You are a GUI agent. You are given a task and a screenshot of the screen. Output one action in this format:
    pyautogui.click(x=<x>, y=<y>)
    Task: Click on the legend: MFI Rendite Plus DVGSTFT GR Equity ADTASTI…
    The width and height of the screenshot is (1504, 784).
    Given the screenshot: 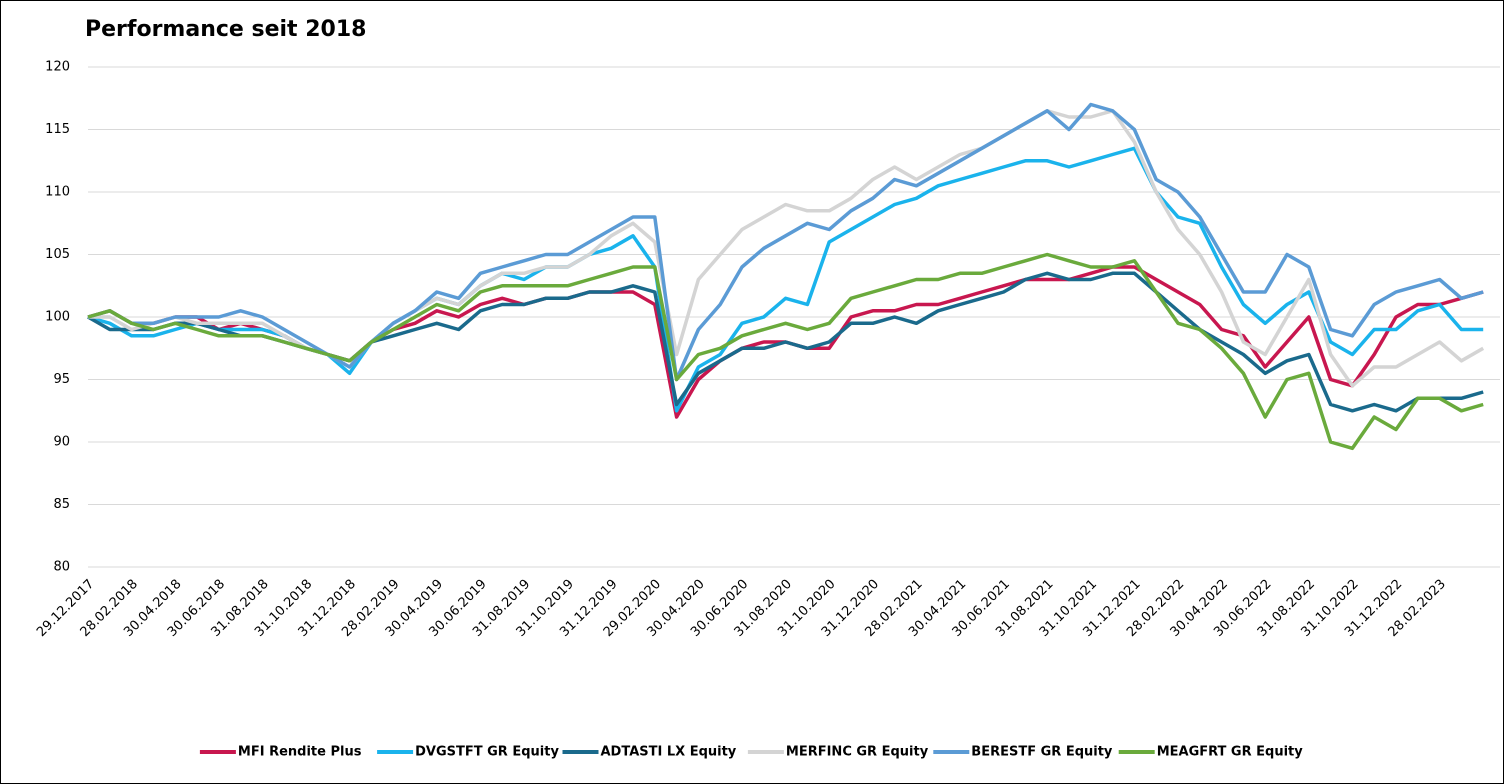 What is the action you would take?
    pyautogui.click(x=751, y=752)
    